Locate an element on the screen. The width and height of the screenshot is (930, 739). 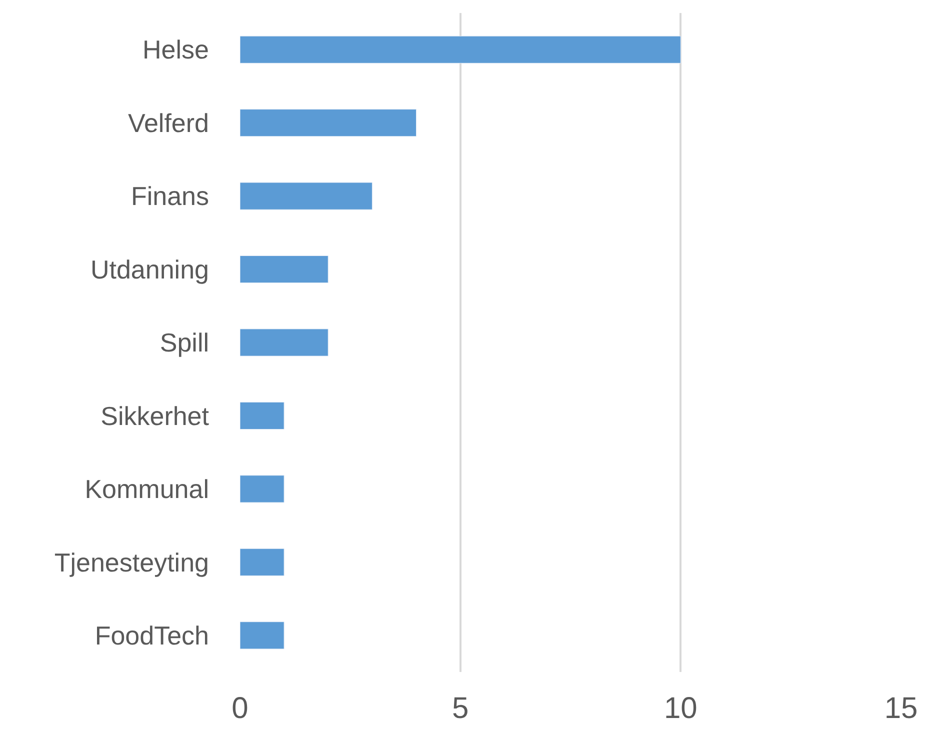
y-tick-label: Utdanning is located at coordinates (149, 269).